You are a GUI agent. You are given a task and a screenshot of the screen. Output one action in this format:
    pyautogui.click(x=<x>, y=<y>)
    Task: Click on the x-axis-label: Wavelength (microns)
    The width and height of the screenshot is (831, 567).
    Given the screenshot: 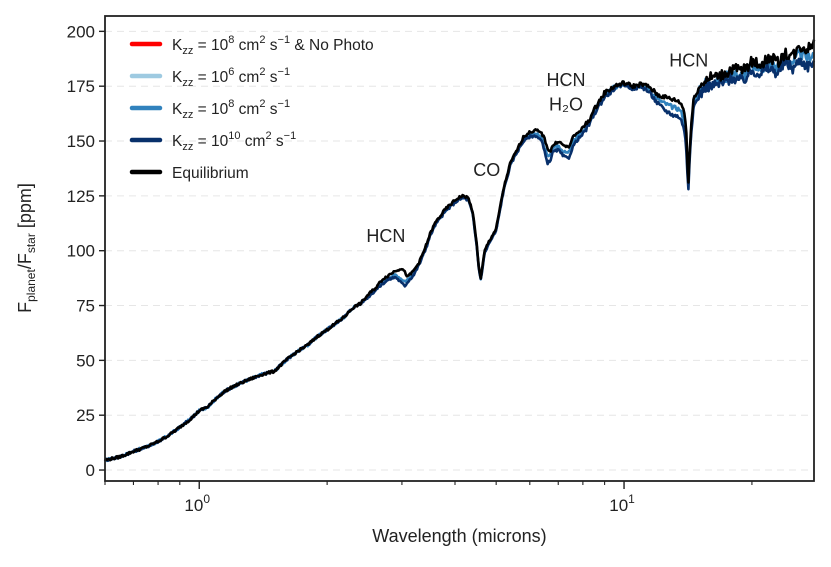 What is the action you would take?
    pyautogui.click(x=459, y=536)
    